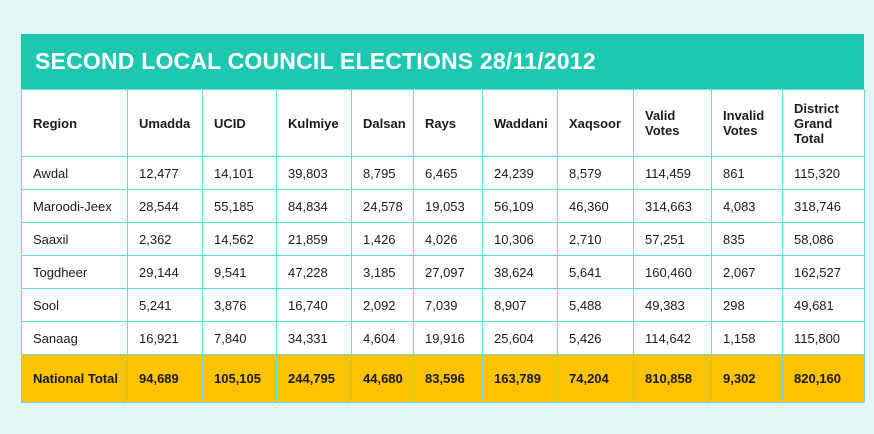  What do you see at coordinates (239, 173) in the screenshot?
I see `value-cell: 14,101` at bounding box center [239, 173].